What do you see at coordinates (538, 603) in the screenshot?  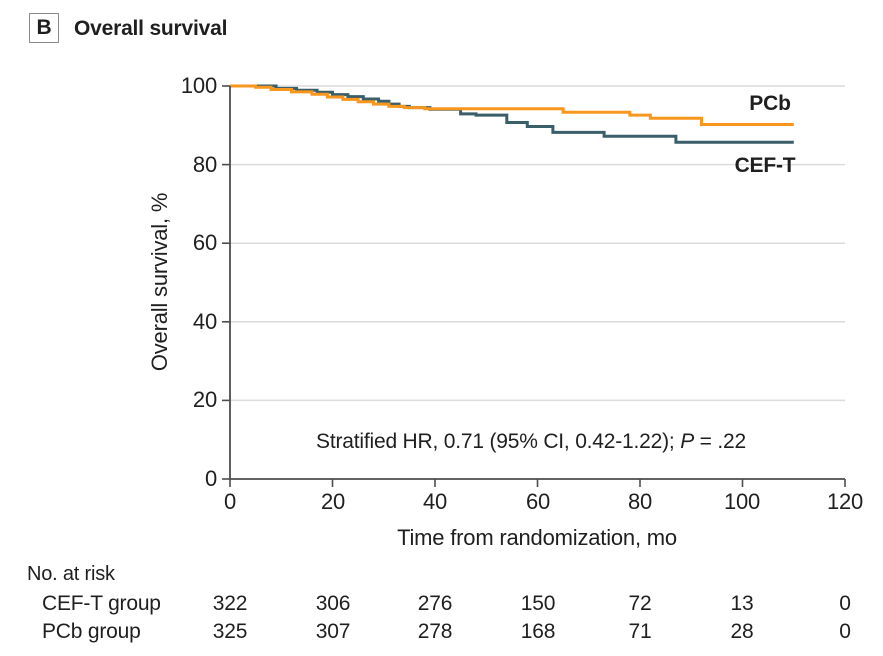 I see `at-risk-value: 150` at bounding box center [538, 603].